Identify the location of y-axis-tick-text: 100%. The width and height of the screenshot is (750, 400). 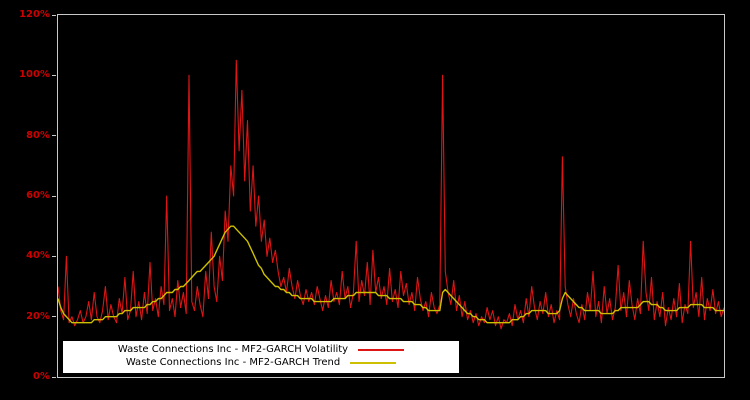
(34, 75).